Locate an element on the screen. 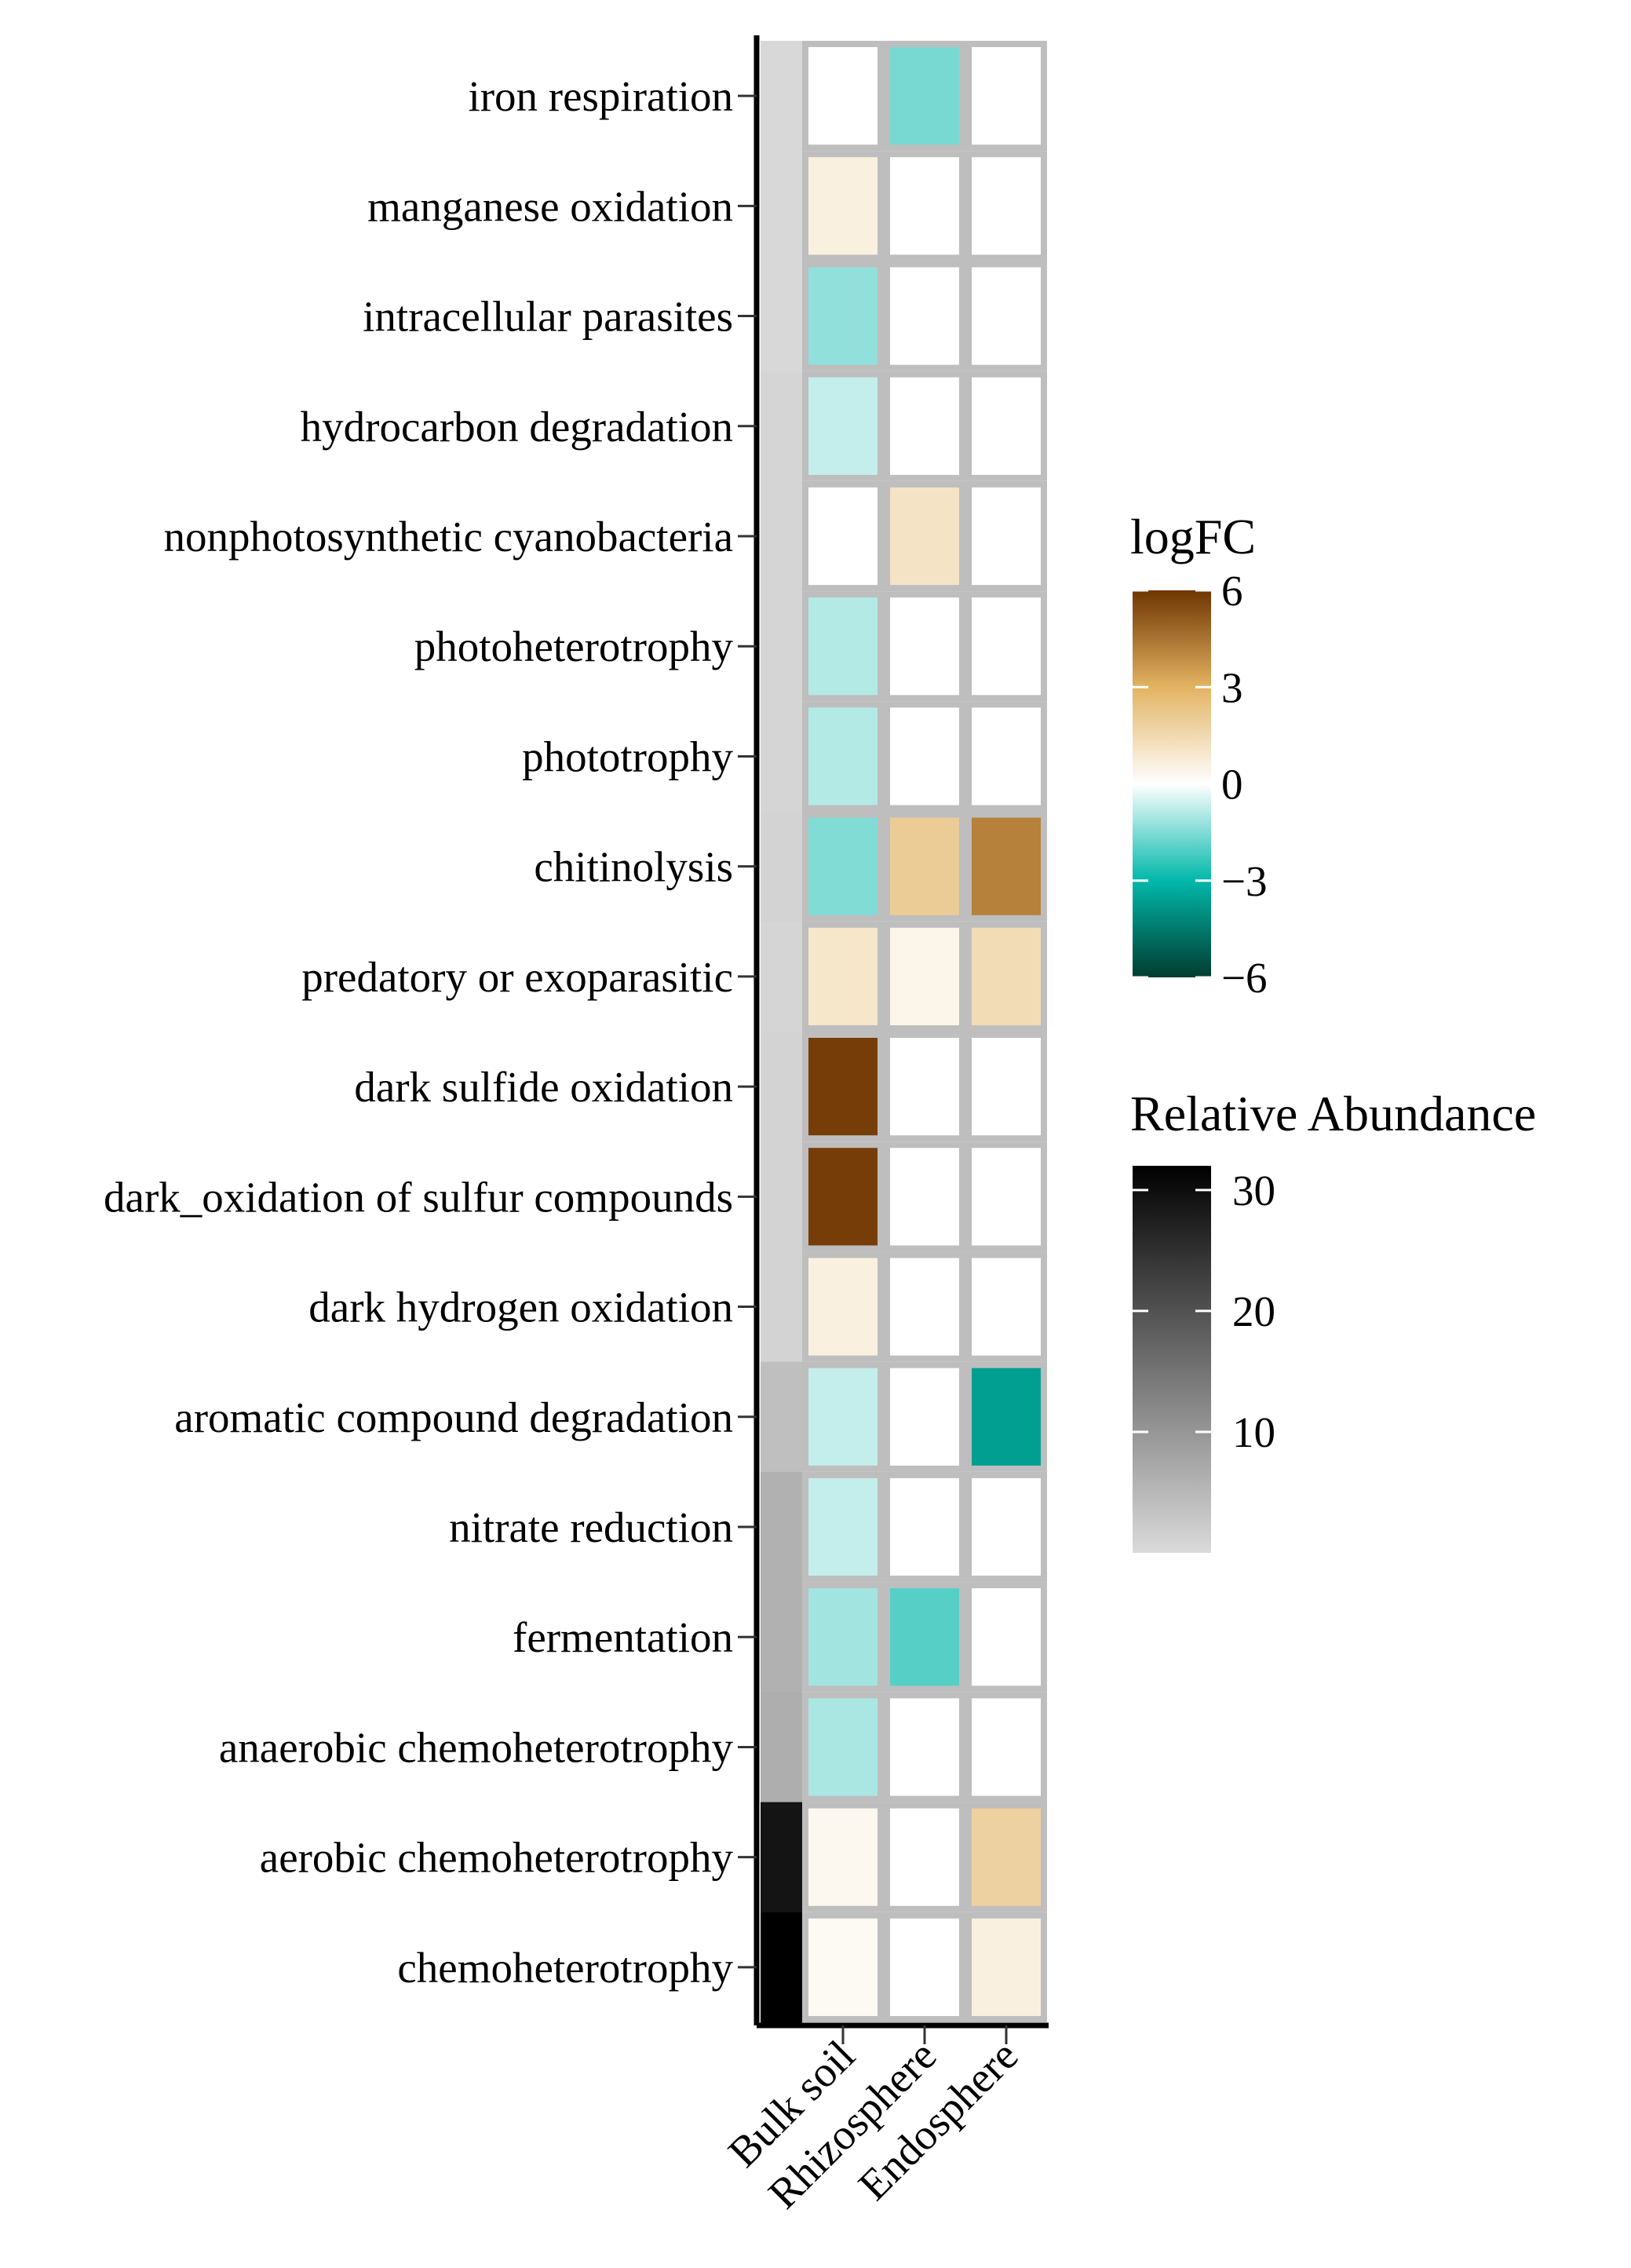  row-label: nonphotosynthetic cyanobacteria is located at coordinates (448, 537).